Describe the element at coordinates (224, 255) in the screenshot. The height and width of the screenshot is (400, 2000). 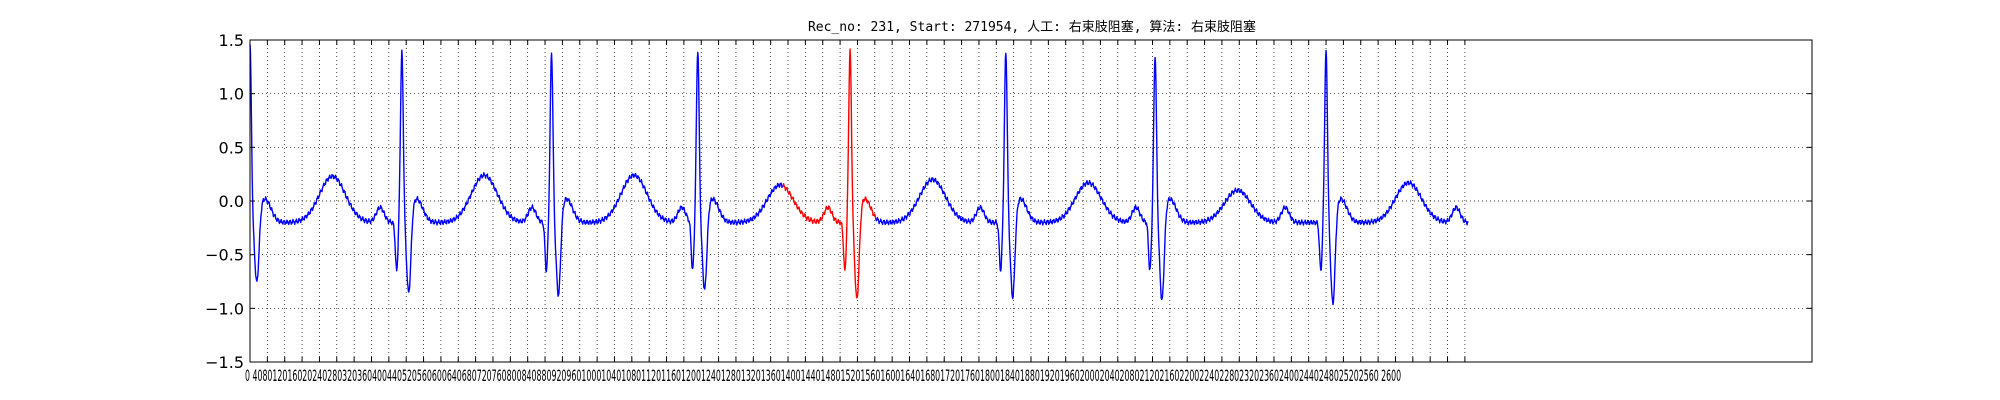
I see `y-tick-label: −0.5` at that location.